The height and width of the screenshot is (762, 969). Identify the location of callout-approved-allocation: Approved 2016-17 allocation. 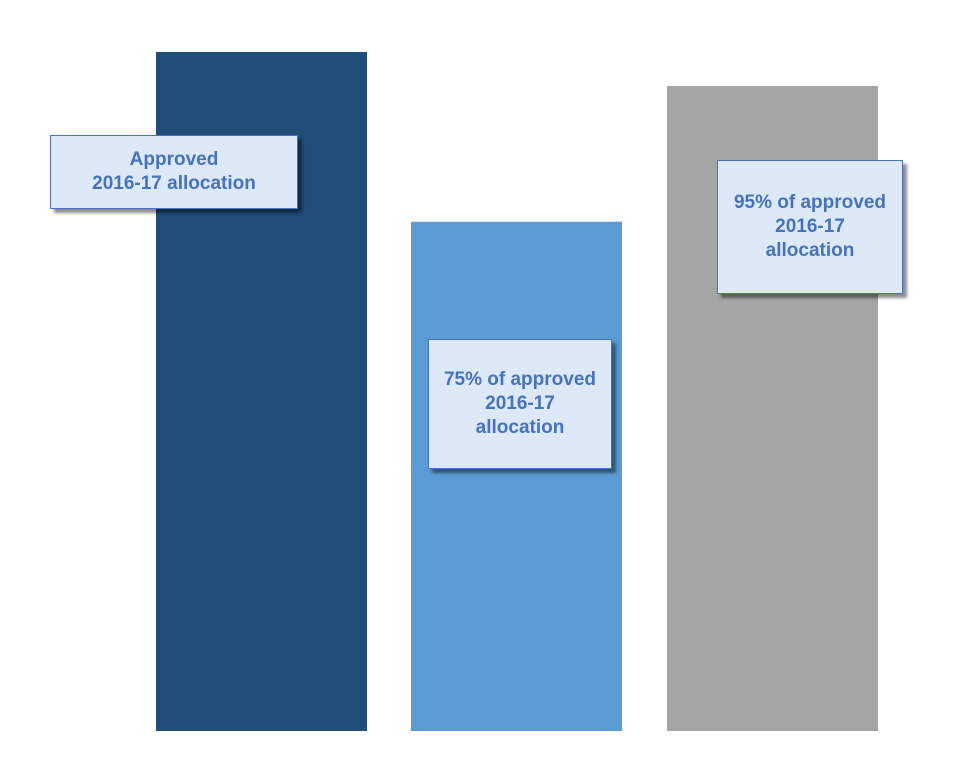
(174, 172).